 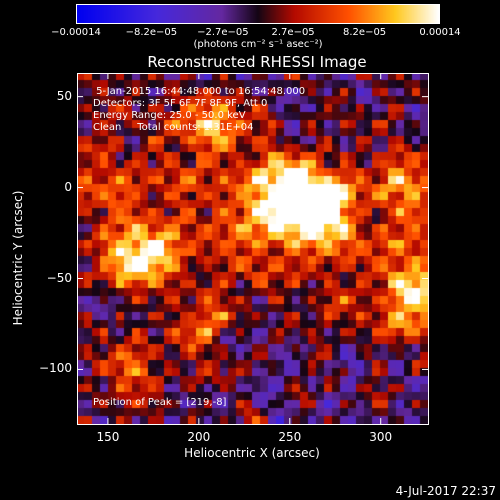 What do you see at coordinates (381, 437) in the screenshot?
I see `x-tick-label: 300` at bounding box center [381, 437].